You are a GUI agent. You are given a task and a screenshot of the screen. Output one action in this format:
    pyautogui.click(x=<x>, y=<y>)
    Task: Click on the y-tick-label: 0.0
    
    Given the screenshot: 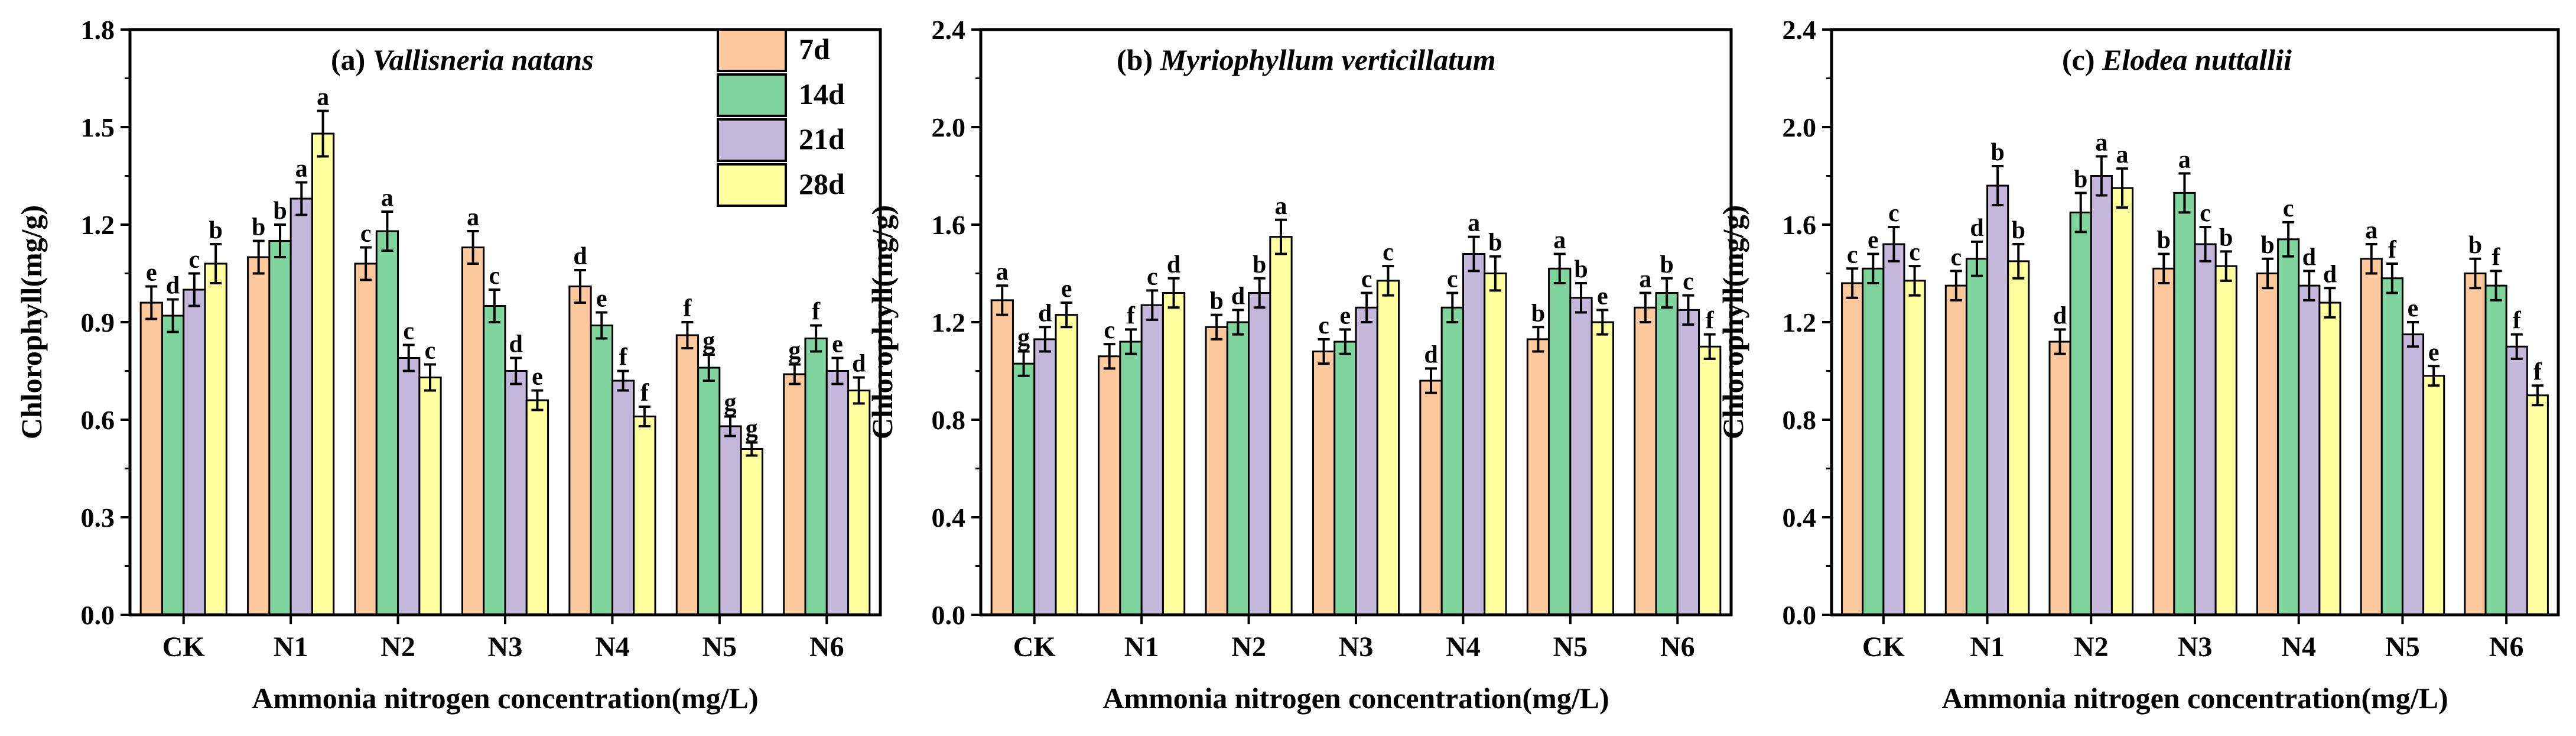 What is the action you would take?
    pyautogui.click(x=949, y=615)
    